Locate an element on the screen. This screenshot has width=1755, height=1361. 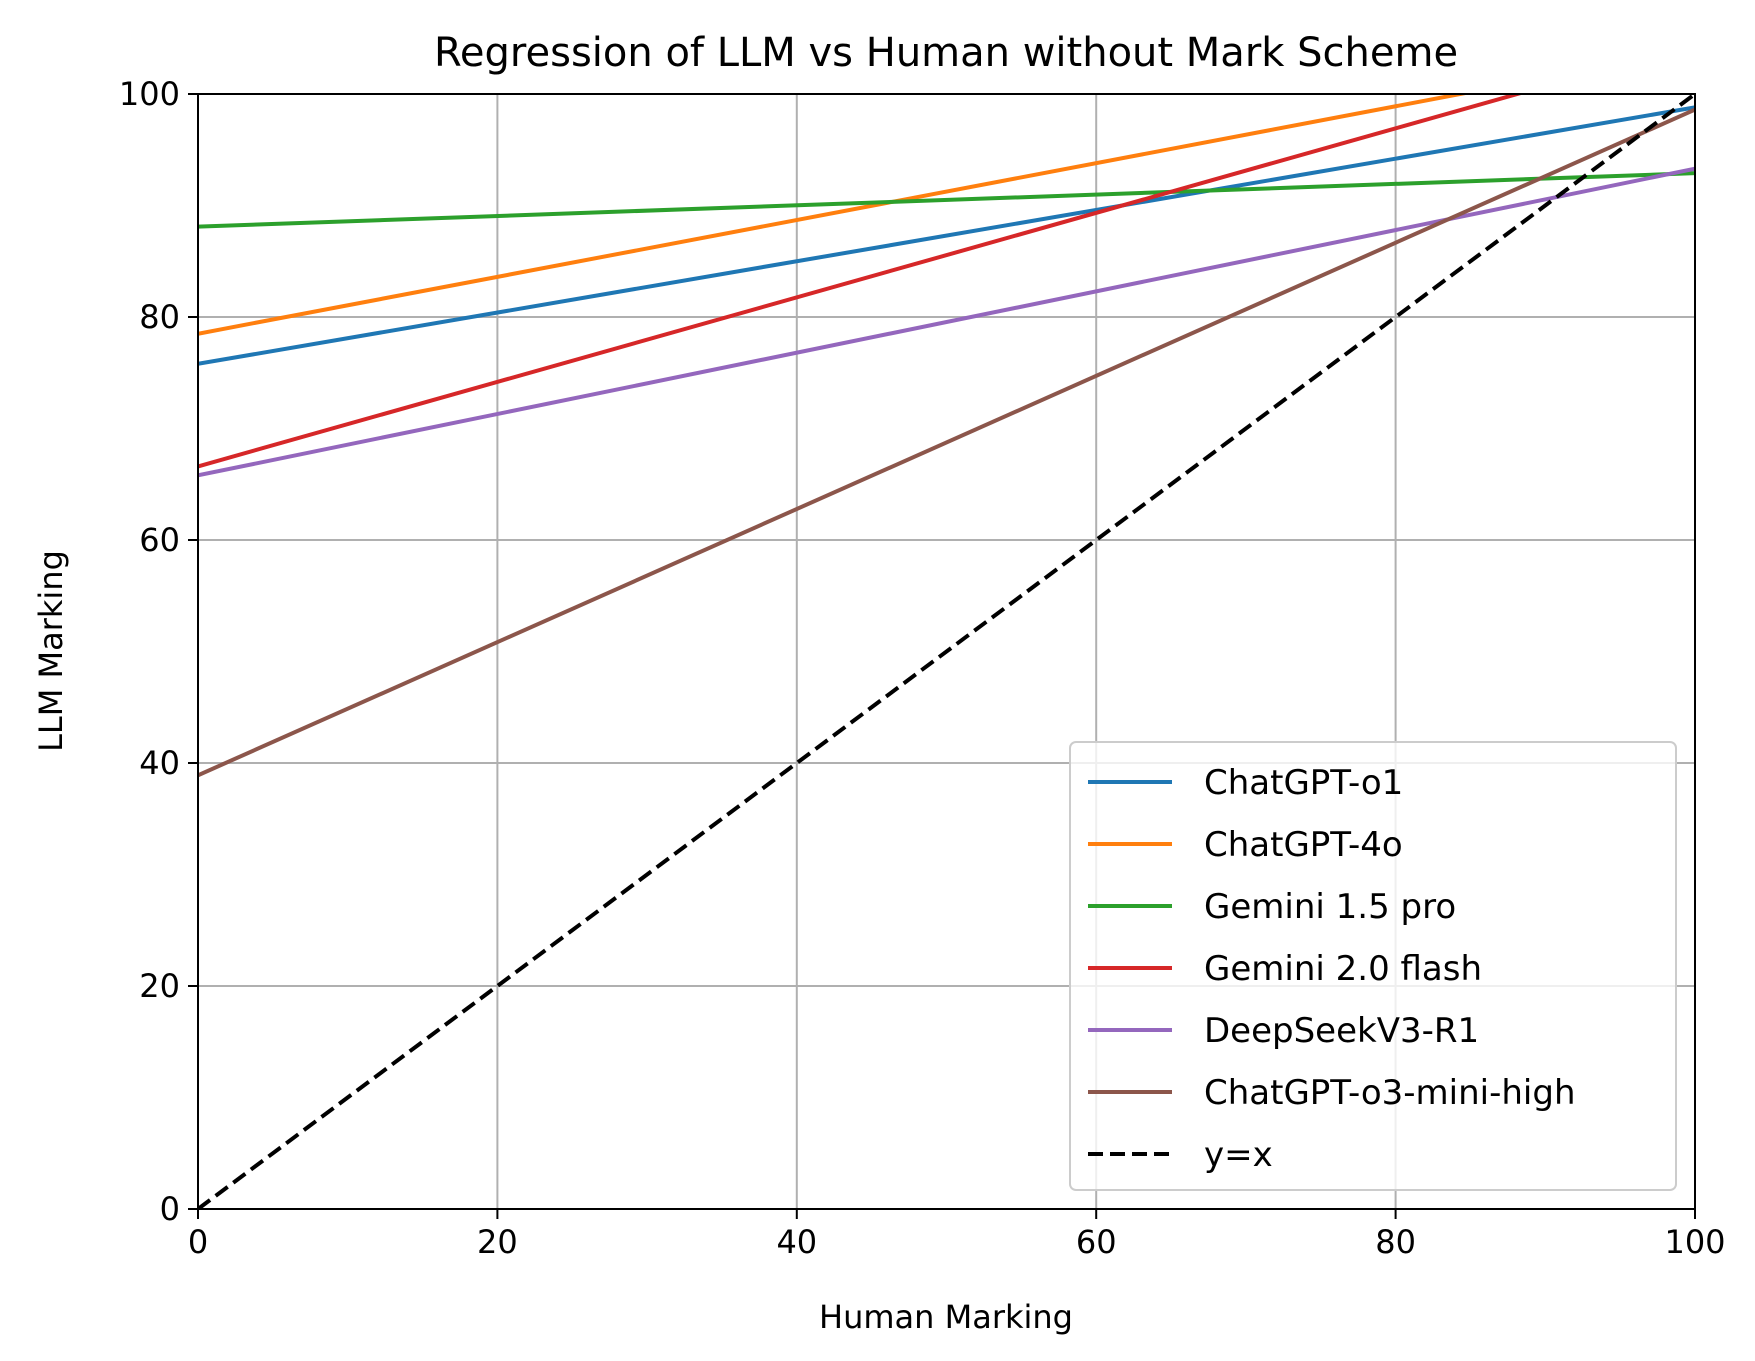
x-tick-label: 0 is located at coordinates (198, 1242).